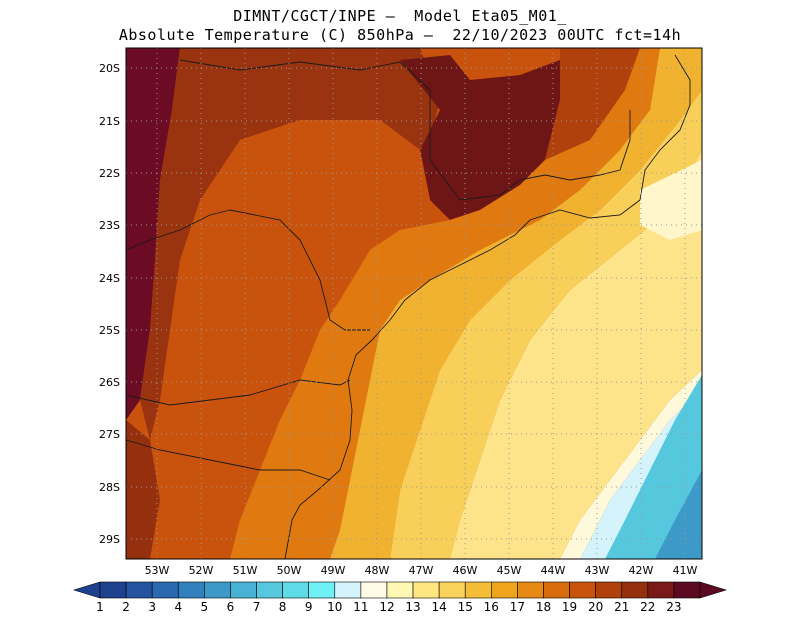 This screenshot has width=800, height=618. Describe the element at coordinates (480, 137) in the screenshot. I see `region-dark-northeast` at that location.